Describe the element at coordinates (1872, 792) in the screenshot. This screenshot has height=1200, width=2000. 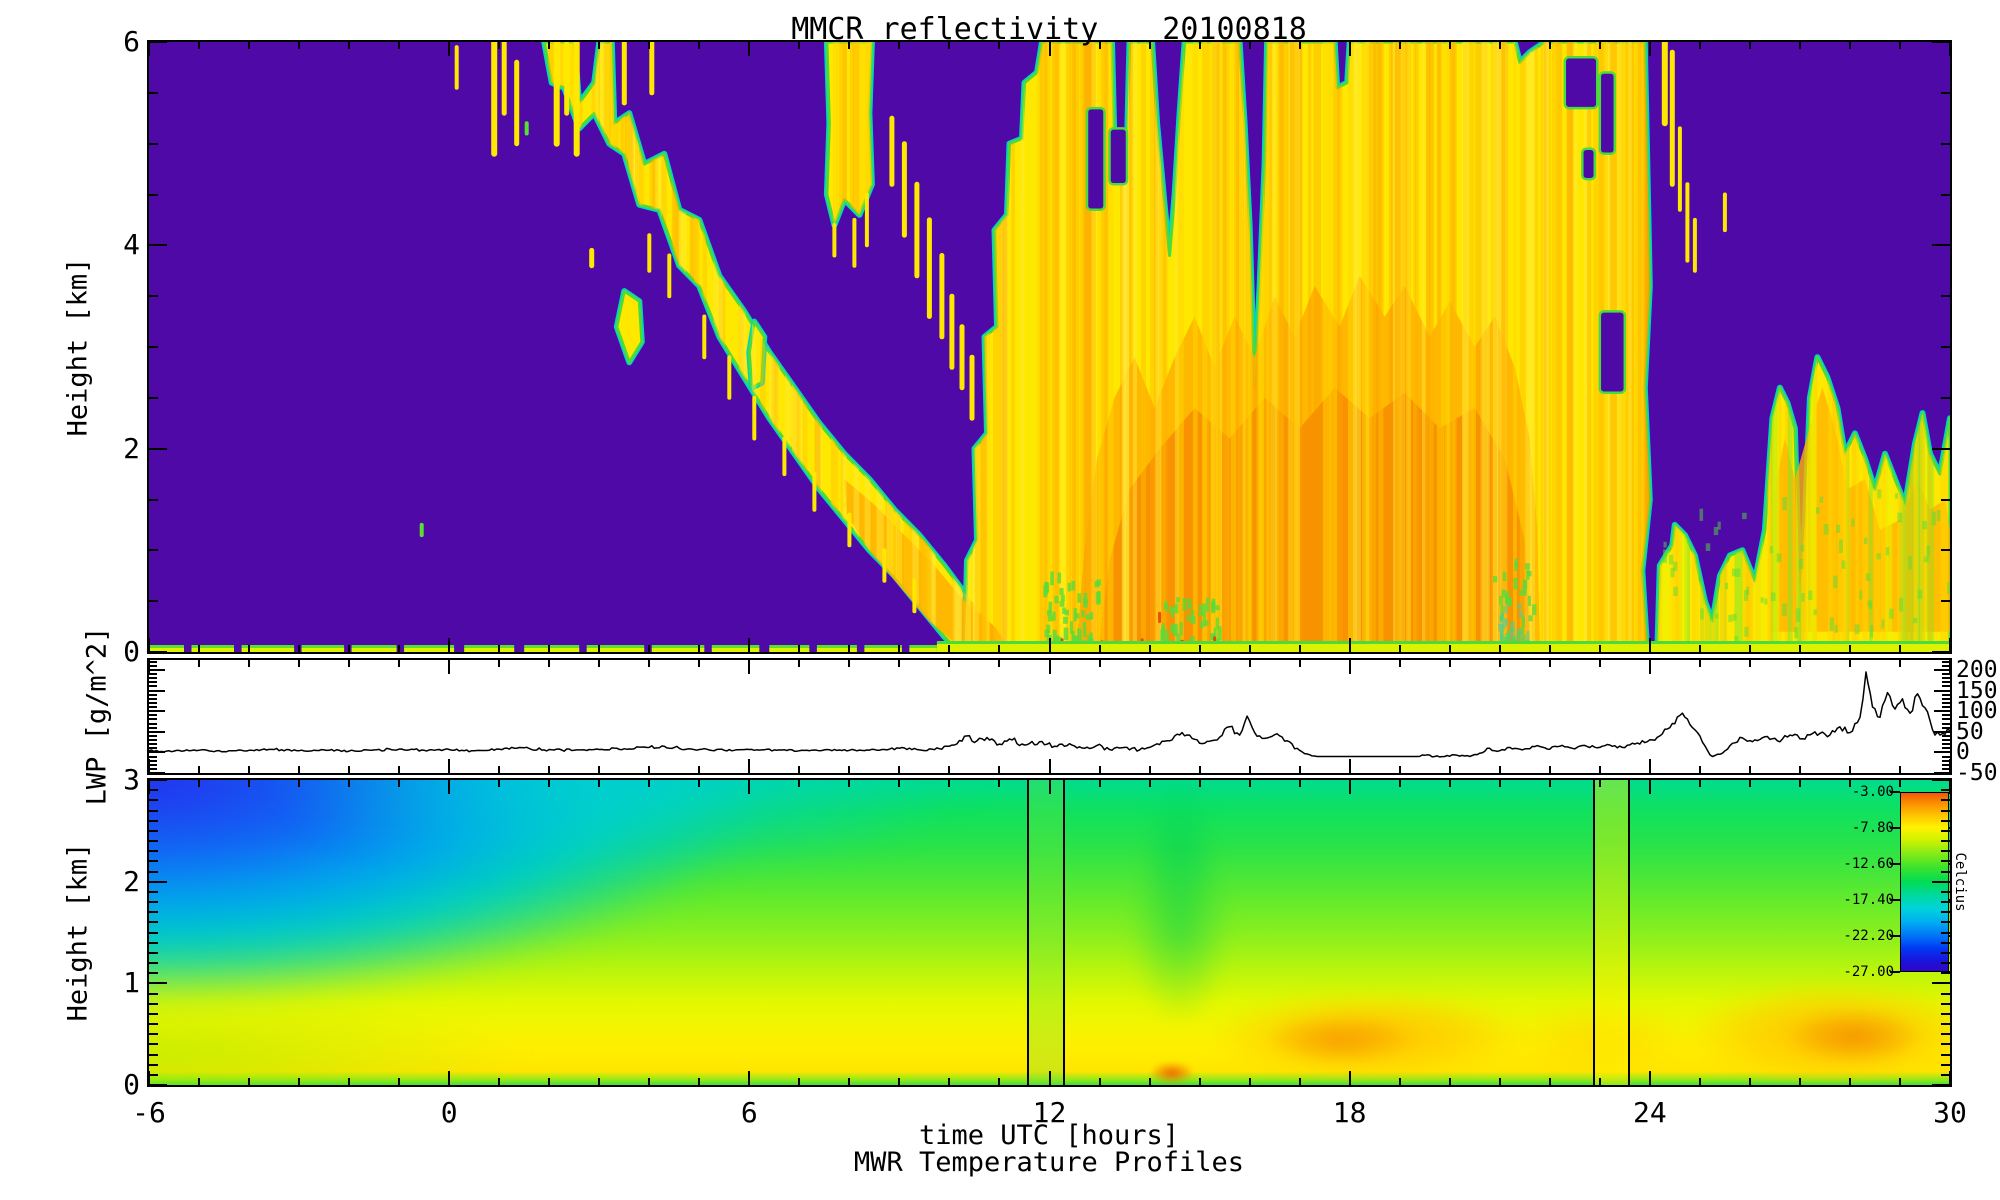
I see `colorbar-label: -3.00` at that location.